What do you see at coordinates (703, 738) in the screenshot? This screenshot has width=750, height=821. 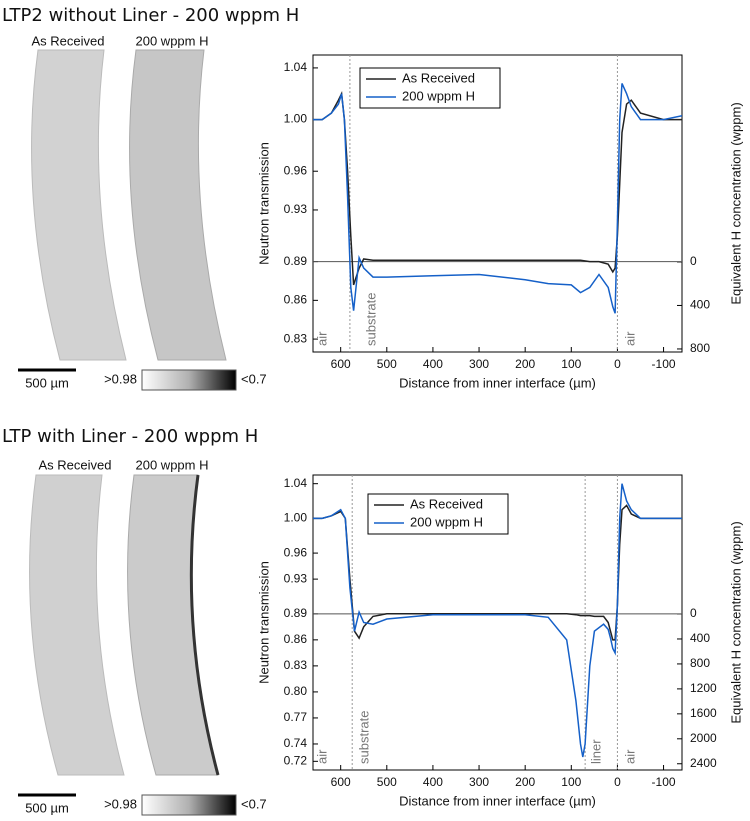 I see `y2-tick-label: 2000` at bounding box center [703, 738].